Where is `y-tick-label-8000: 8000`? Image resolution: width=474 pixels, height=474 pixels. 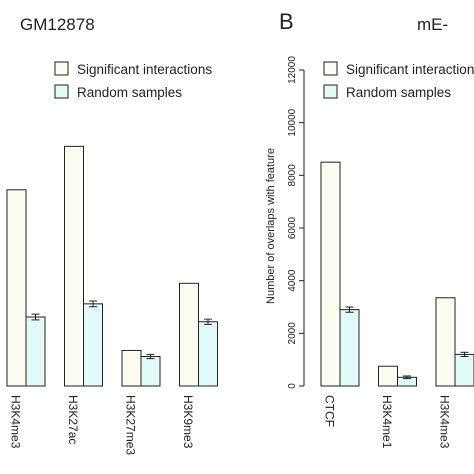
y-tick-label-8000: 8000 is located at coordinates (292, 175).